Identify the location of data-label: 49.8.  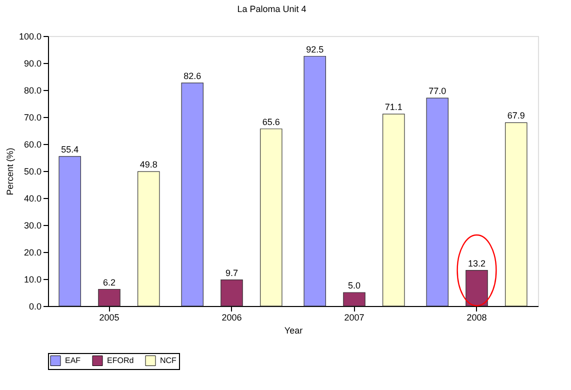
(149, 165).